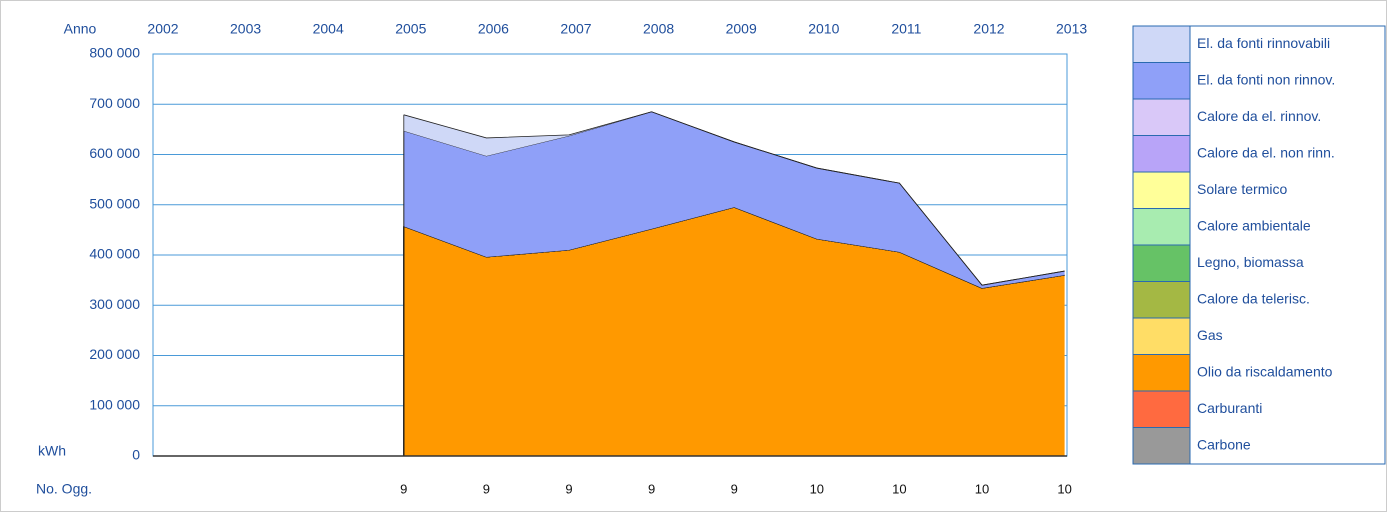 Image resolution: width=1387 pixels, height=512 pixels. Describe the element at coordinates (80, 29) in the screenshot. I see `x-axis-label: Anno` at that location.